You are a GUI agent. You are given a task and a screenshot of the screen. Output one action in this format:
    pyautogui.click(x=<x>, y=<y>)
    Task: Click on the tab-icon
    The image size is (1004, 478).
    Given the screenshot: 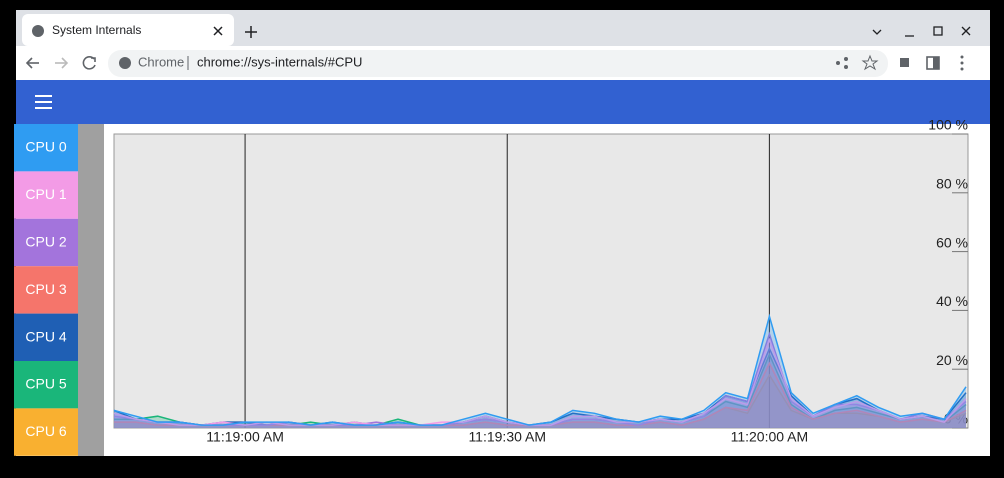 What is the action you would take?
    pyautogui.click(x=38, y=31)
    